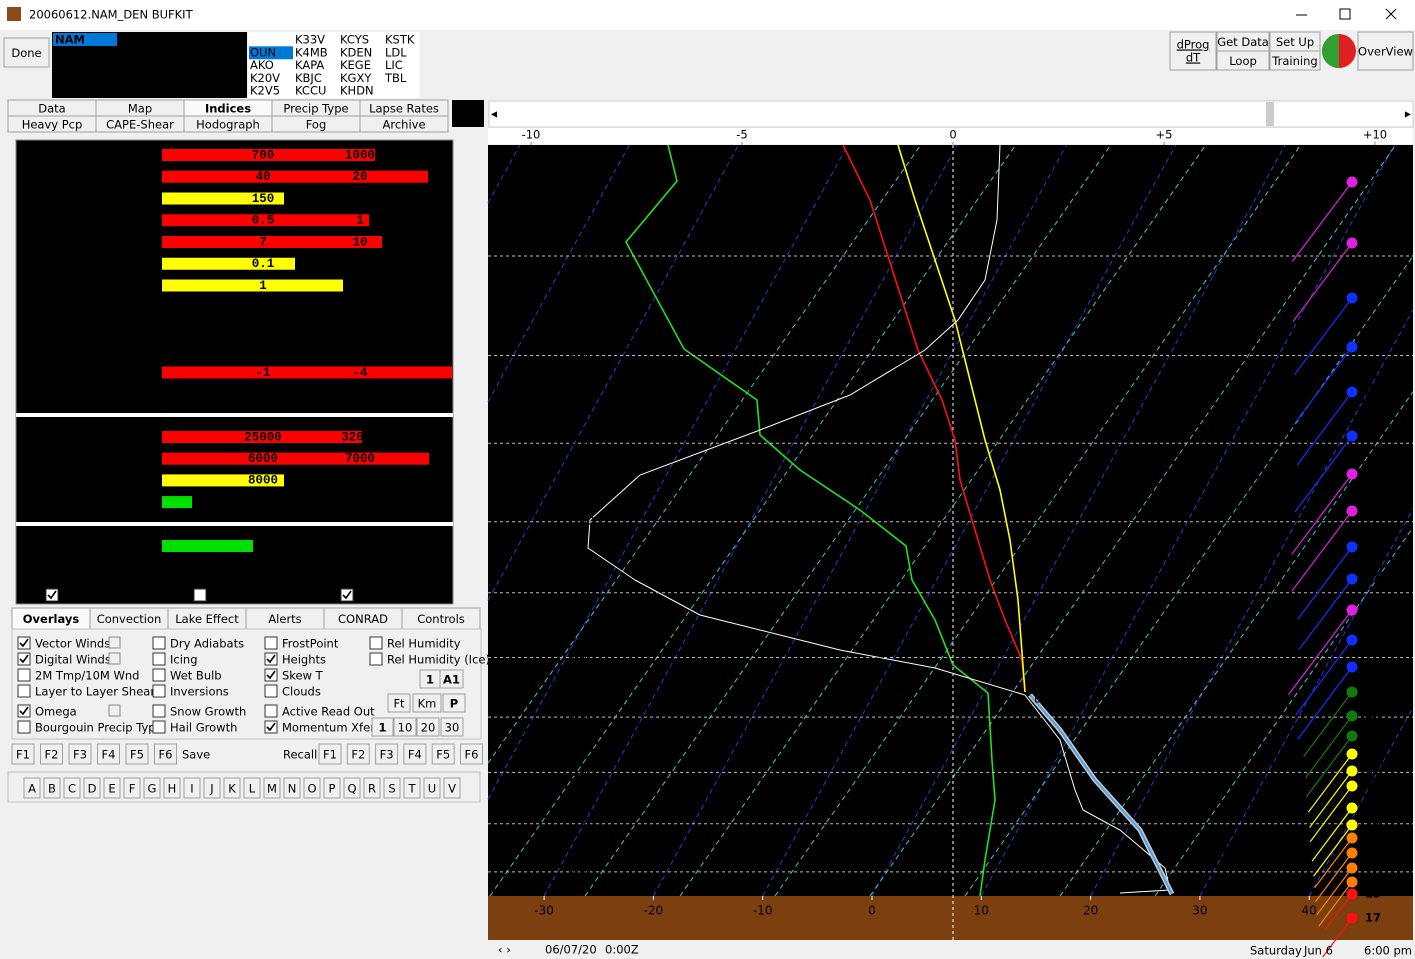 This screenshot has width=1415, height=959. I want to click on save-label: Save, so click(196, 755).